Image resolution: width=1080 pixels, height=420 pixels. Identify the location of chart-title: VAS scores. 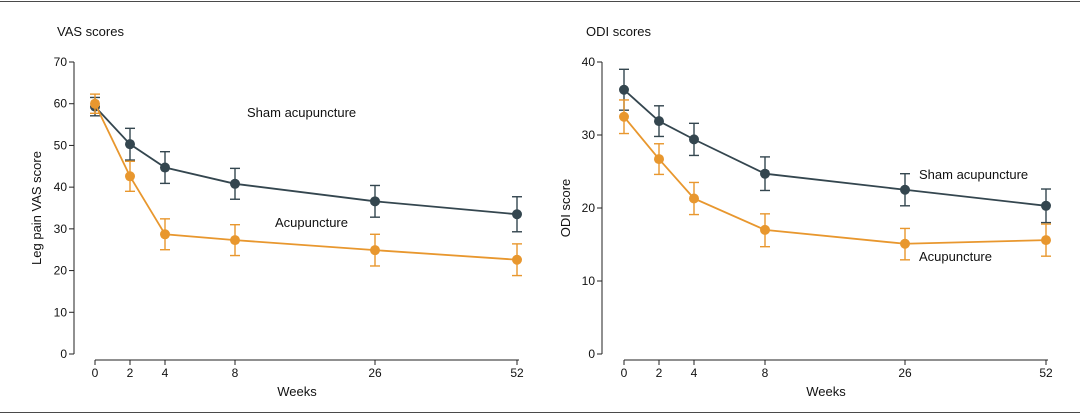
(90, 31).